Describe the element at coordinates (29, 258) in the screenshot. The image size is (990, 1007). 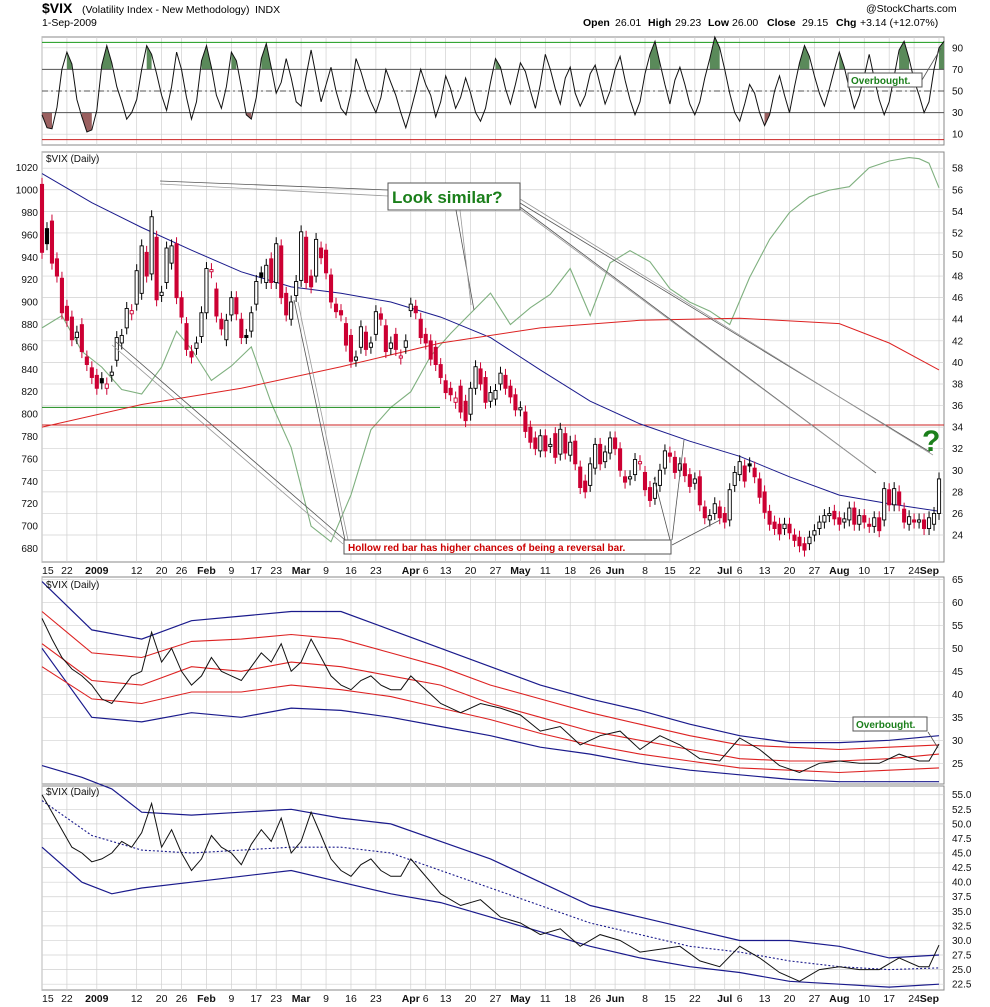
I see `spx-tick-label: 940` at that location.